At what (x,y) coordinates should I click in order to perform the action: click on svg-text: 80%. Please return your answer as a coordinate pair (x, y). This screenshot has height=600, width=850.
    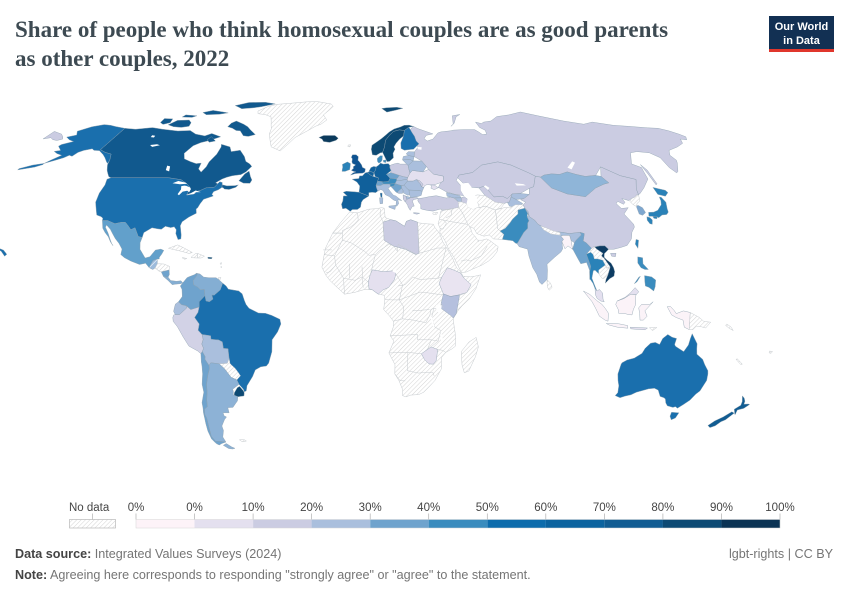
    Looking at the image, I should click on (662, 508).